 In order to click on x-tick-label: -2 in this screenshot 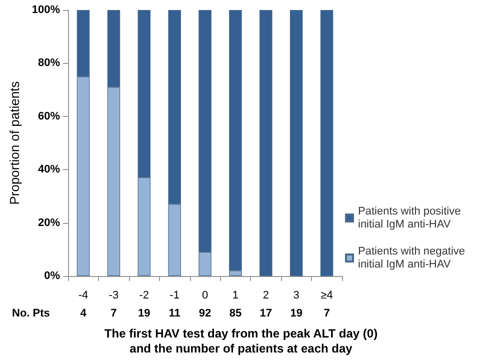, I will do `click(144, 296)`.